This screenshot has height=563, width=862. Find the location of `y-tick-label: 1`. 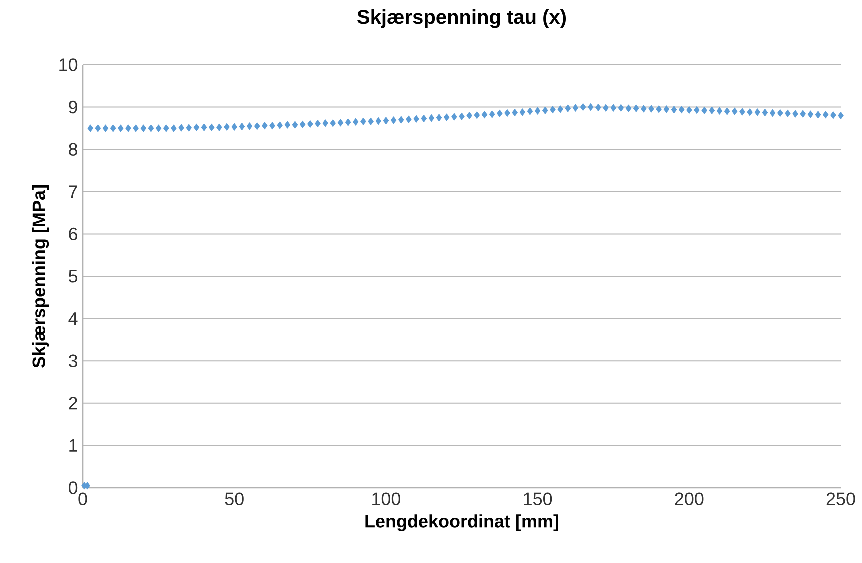

y-tick-label: 1 is located at coordinates (74, 446).